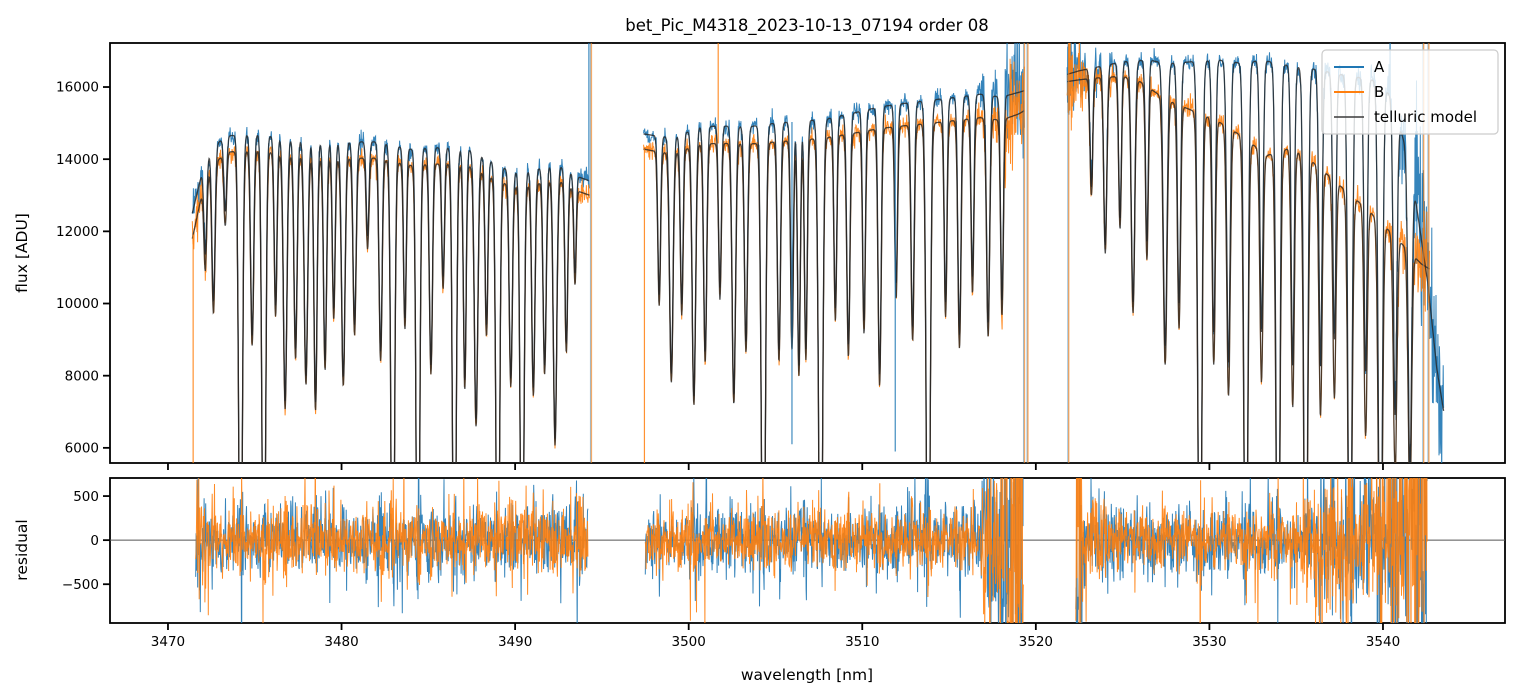  Describe the element at coordinates (1036, 642) in the screenshot. I see `x-tick-label: 3520` at that location.